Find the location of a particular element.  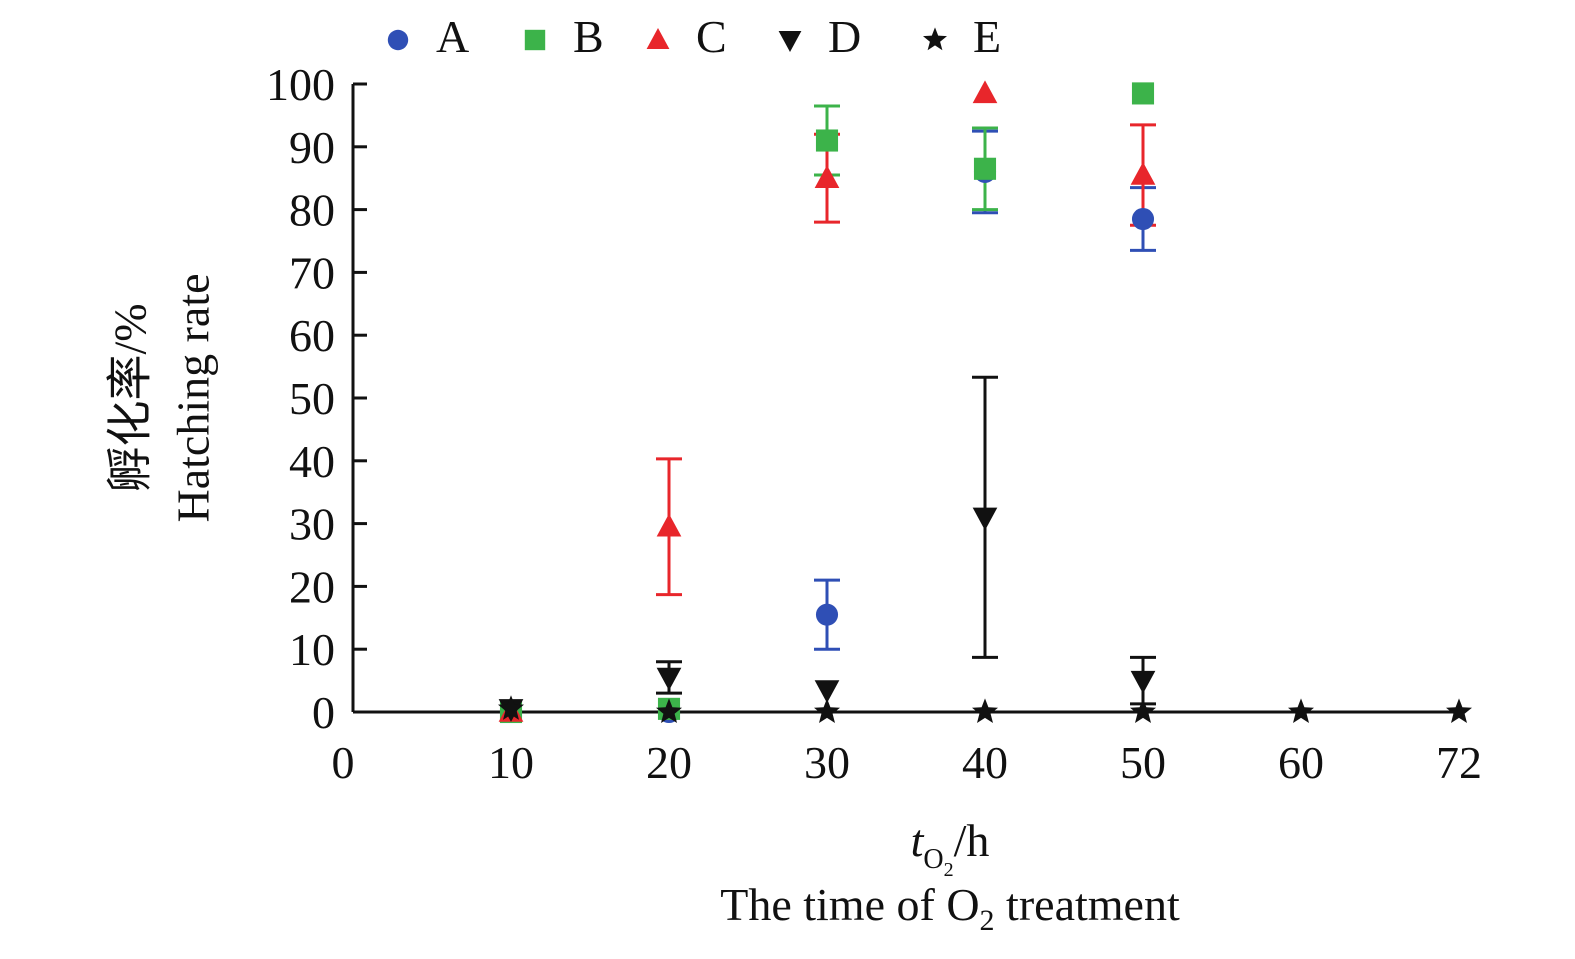

x-axis-symbol-subsub: 2 is located at coordinates (949, 870).